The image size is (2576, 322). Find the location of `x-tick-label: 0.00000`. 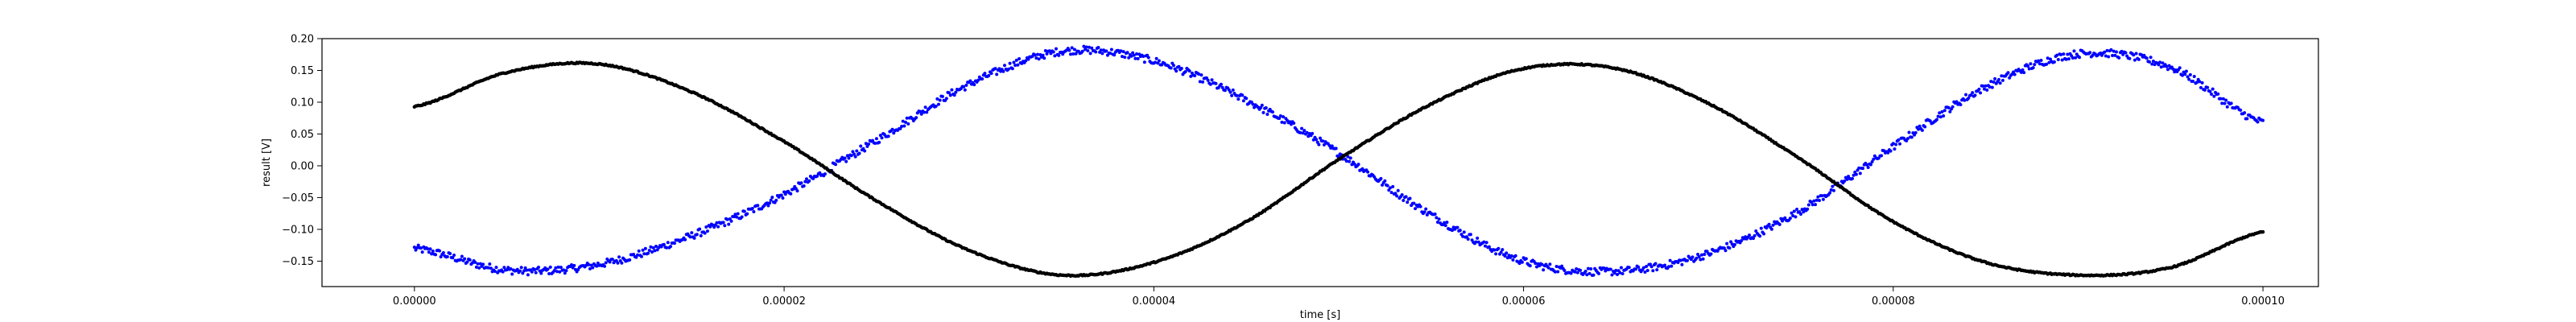

x-tick-label: 0.00000 is located at coordinates (414, 301).